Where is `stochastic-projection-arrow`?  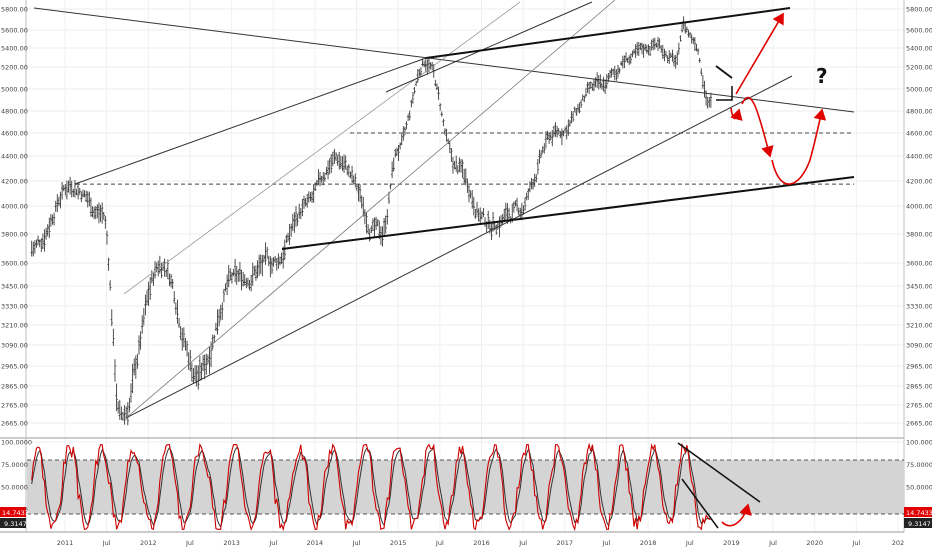 stochastic-projection-arrow is located at coordinates (736, 515).